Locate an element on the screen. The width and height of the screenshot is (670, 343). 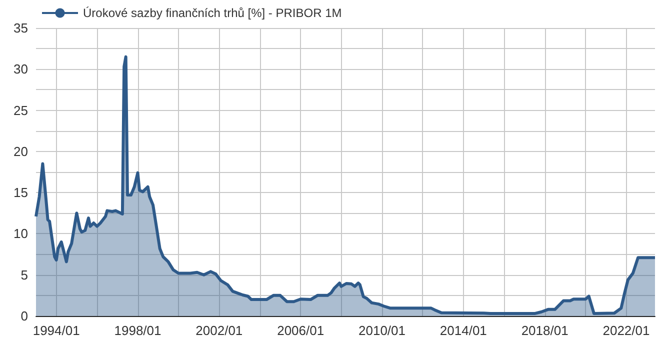
x-tick-label: 2014/01 is located at coordinates (463, 330).